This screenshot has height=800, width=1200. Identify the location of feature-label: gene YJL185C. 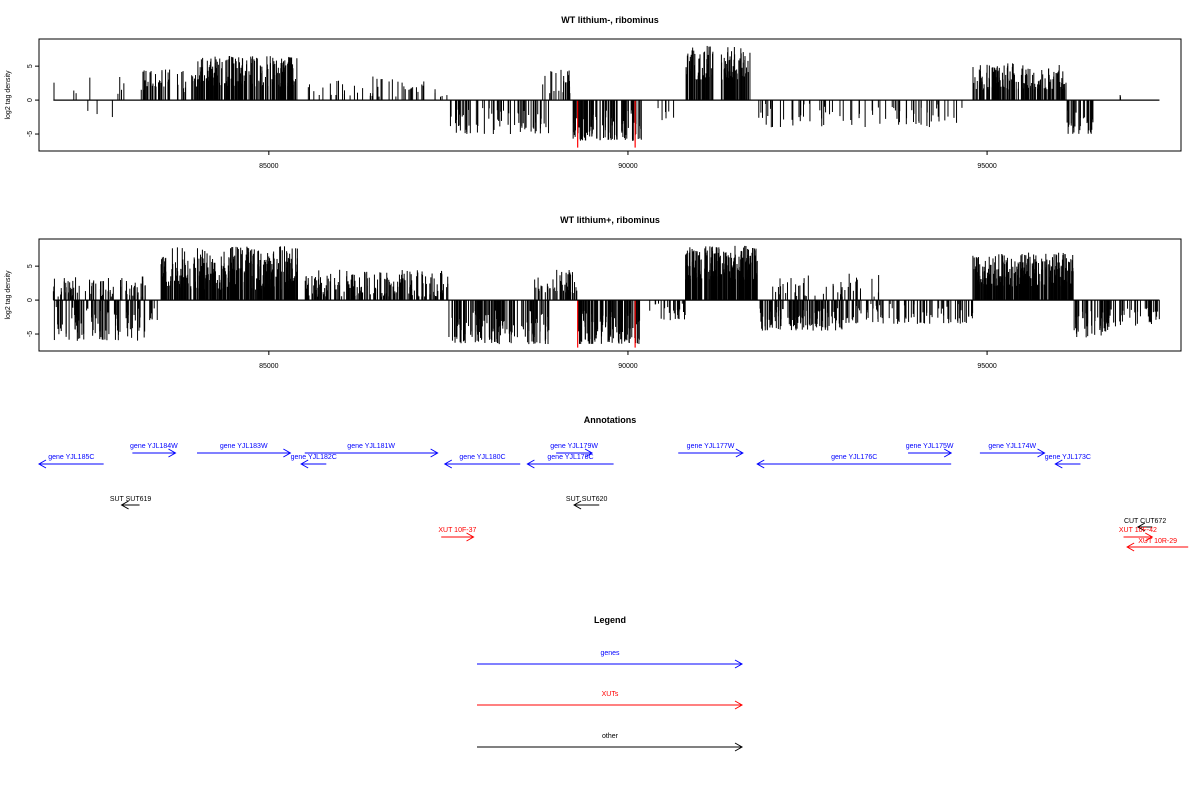
(71, 457).